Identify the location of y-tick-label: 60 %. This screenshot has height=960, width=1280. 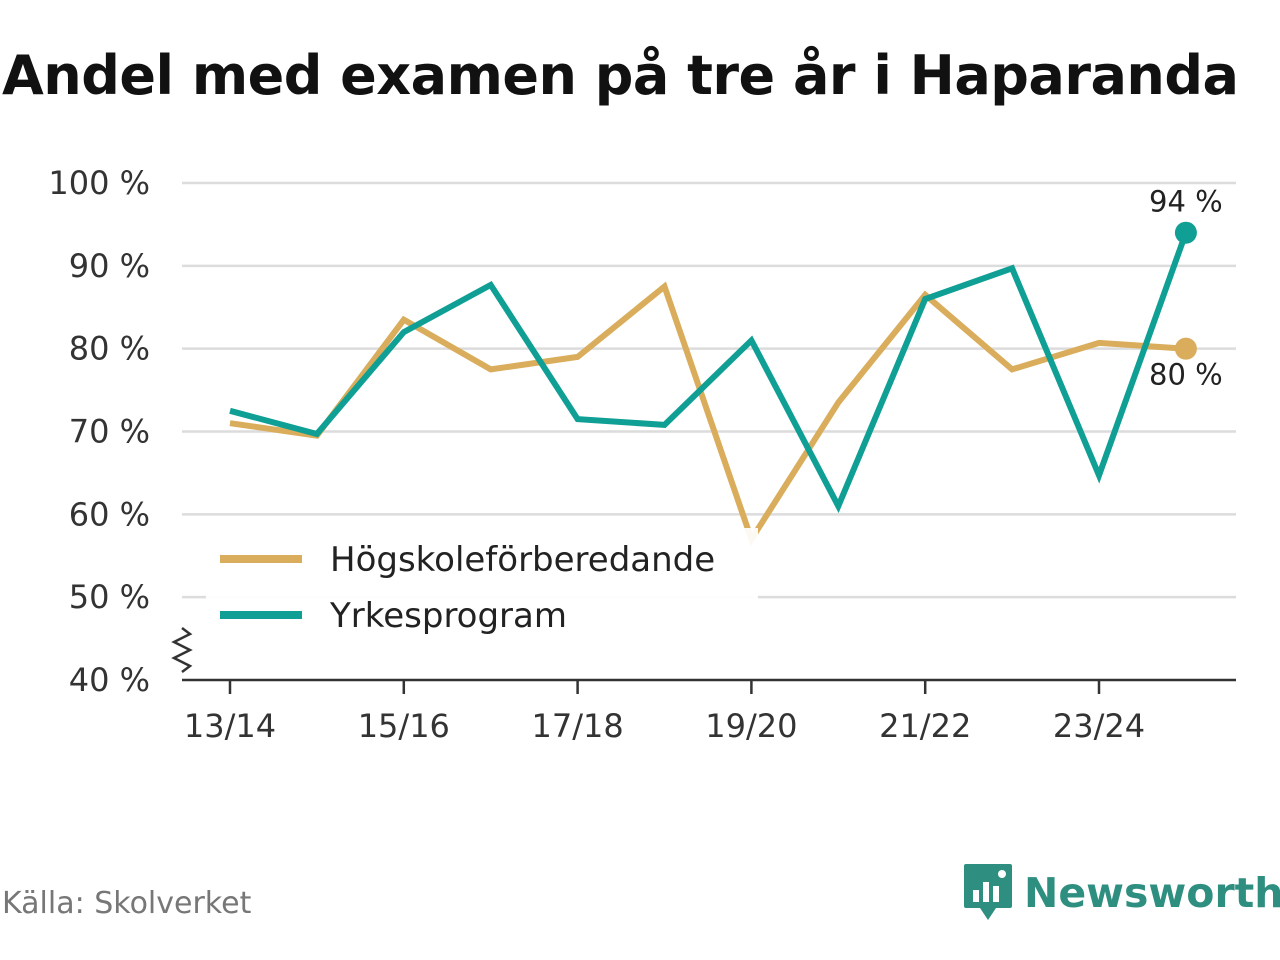
(109, 514).